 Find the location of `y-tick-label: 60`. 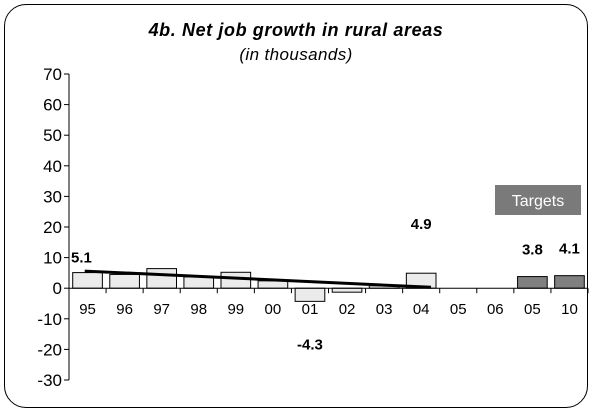

y-tick-label: 60 is located at coordinates (52, 105).